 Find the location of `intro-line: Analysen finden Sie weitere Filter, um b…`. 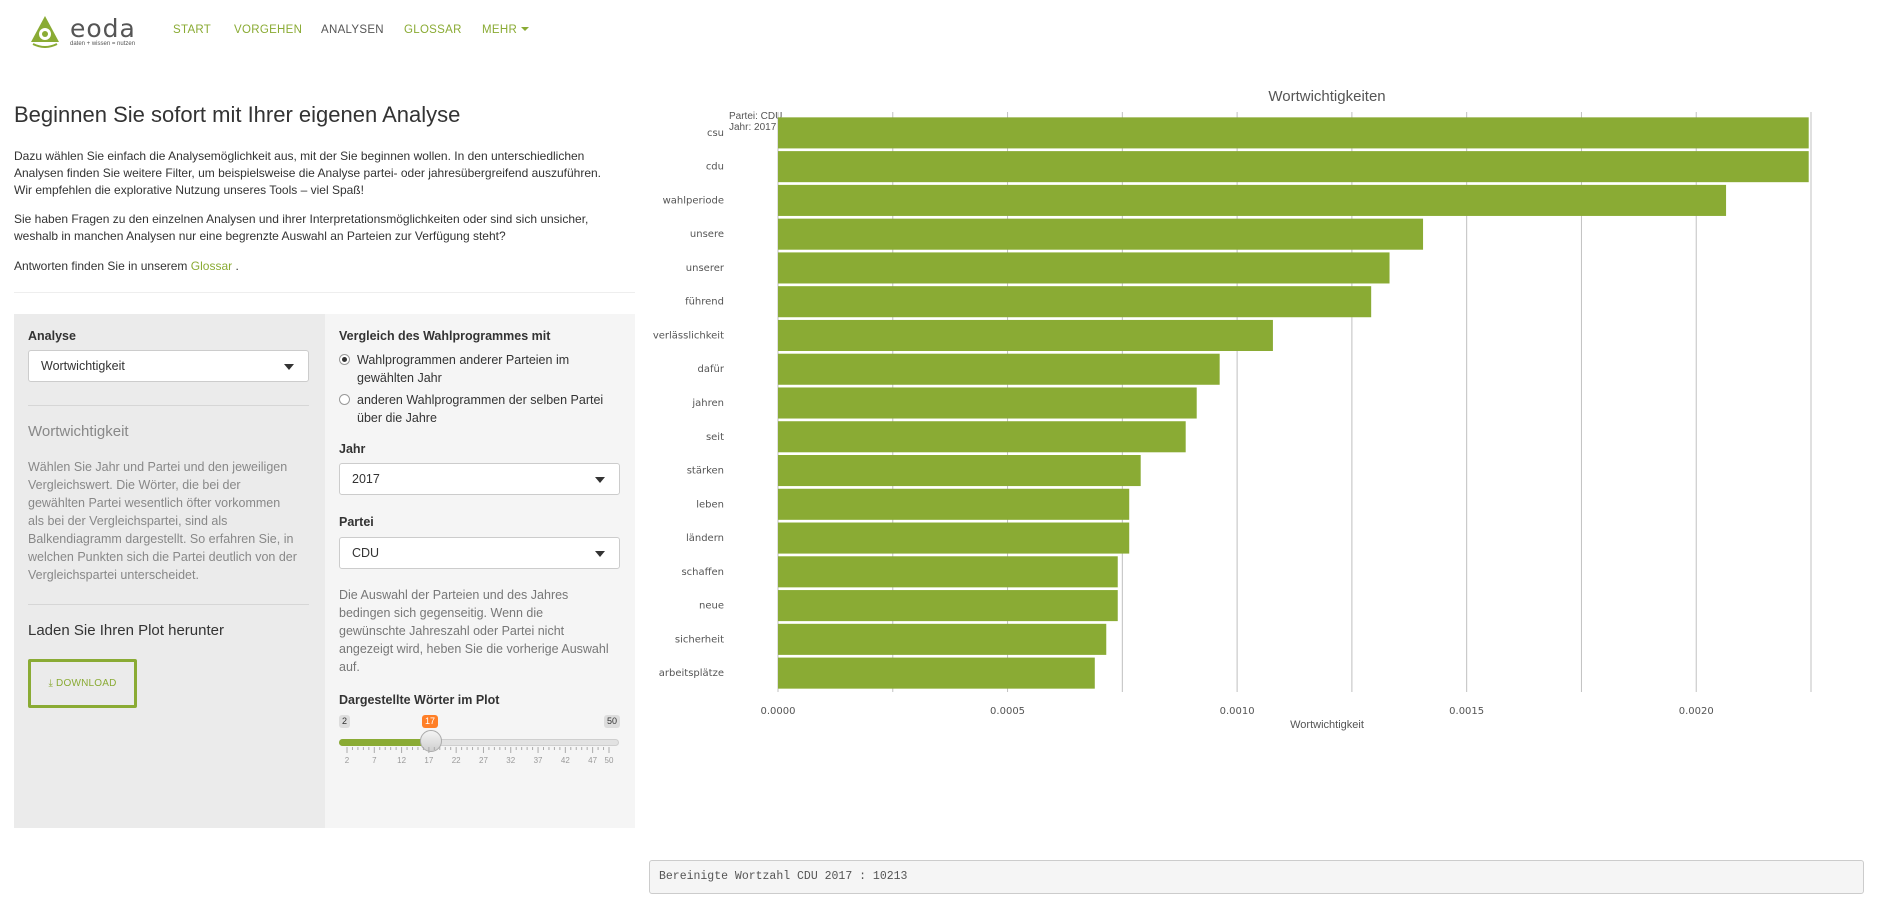

intro-line: Analysen finden Sie weitere Filter, um b… is located at coordinates (307, 173).